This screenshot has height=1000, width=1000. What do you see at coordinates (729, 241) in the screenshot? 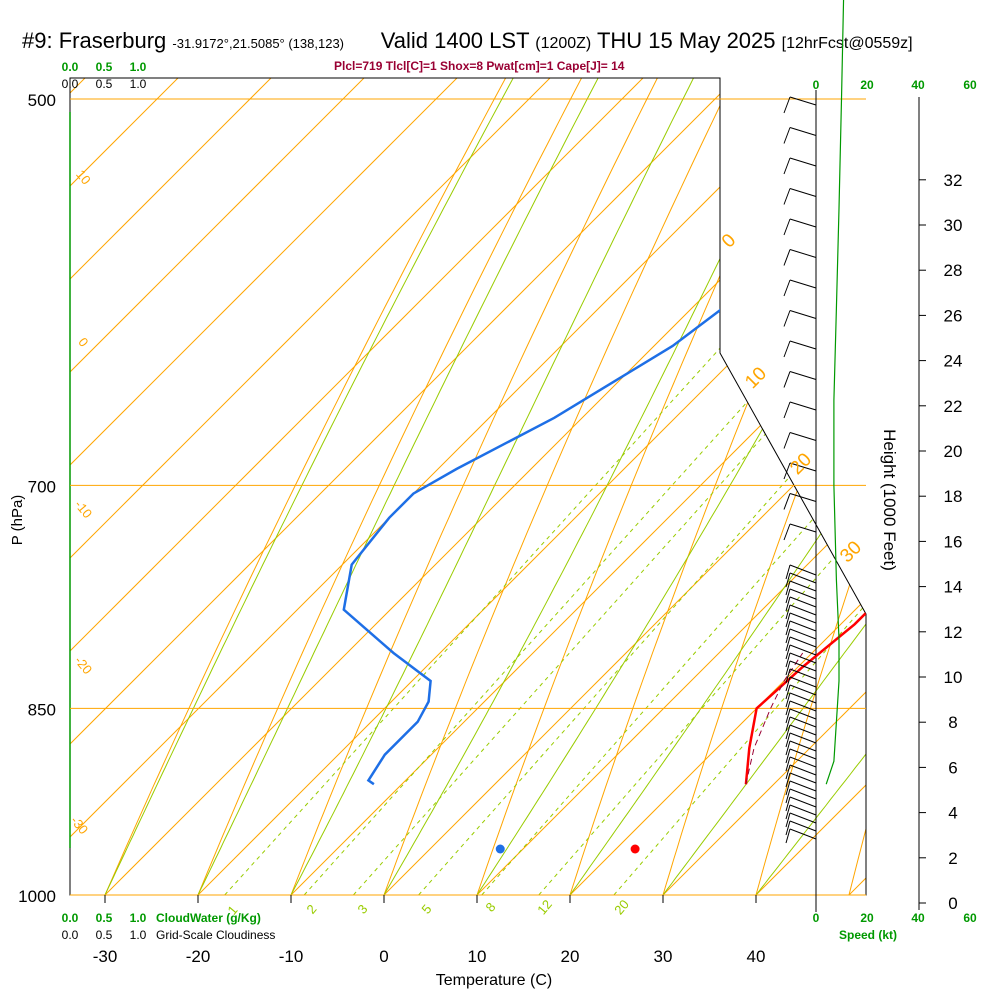
I see `theta-label-right: 0` at bounding box center [729, 241].